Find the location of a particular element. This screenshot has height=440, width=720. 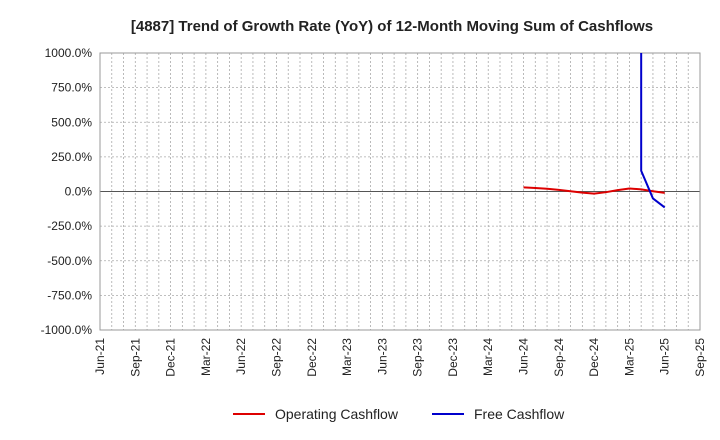

x-tick-label: Sep-25 is located at coordinates (700, 357).